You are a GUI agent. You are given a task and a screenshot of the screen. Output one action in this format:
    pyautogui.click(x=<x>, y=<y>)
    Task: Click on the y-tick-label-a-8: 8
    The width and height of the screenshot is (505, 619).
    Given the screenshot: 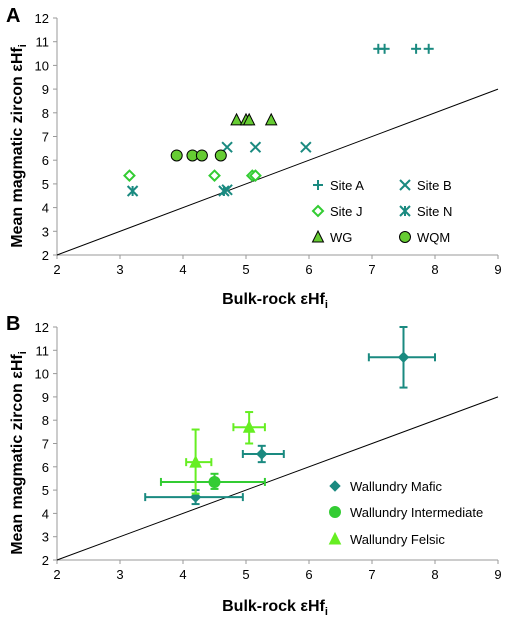 What is the action you would take?
    pyautogui.click(x=45, y=113)
    